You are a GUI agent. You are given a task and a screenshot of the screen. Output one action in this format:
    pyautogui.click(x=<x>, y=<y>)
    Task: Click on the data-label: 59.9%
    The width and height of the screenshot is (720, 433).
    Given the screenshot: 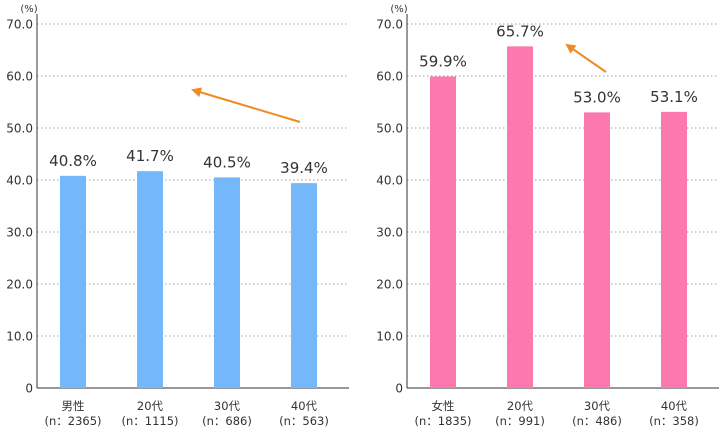 What is the action you would take?
    pyautogui.click(x=443, y=62)
    